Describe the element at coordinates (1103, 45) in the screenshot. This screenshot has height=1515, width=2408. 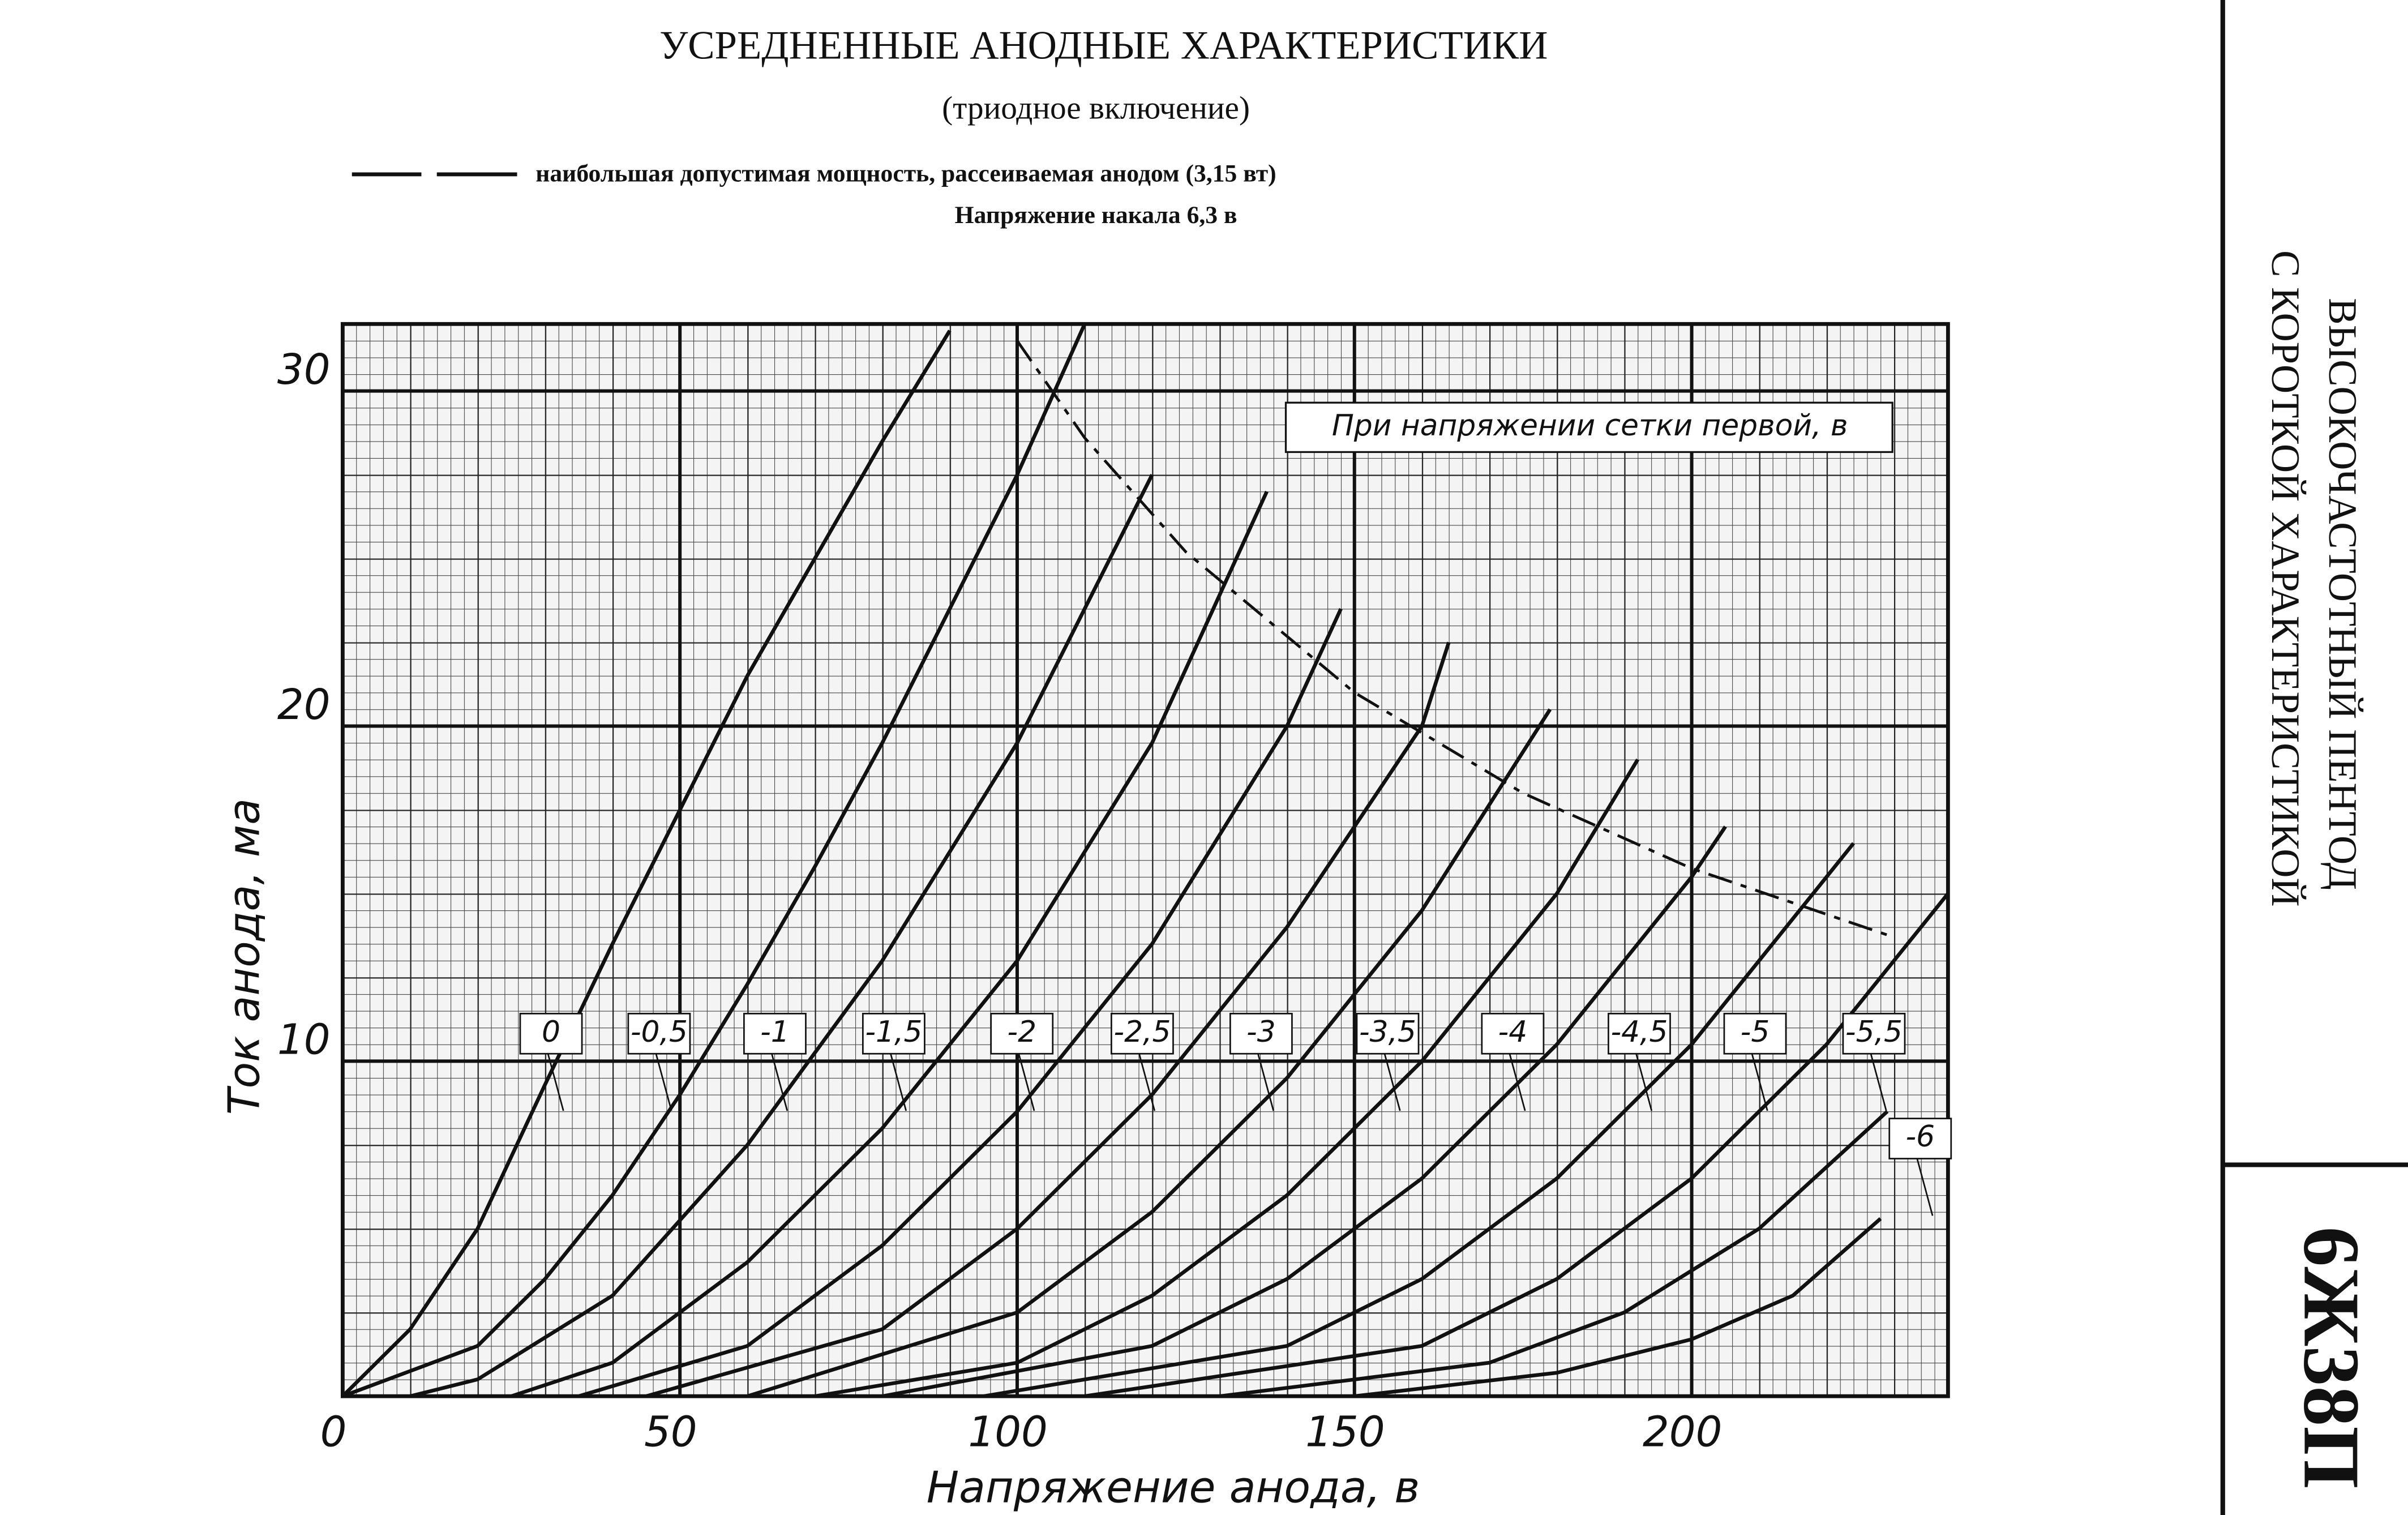
I see `chart-title: УСРЕДНЕННЫЕ АНОДНЫЕ ХАРАКТЕРИСТИКИ` at that location.